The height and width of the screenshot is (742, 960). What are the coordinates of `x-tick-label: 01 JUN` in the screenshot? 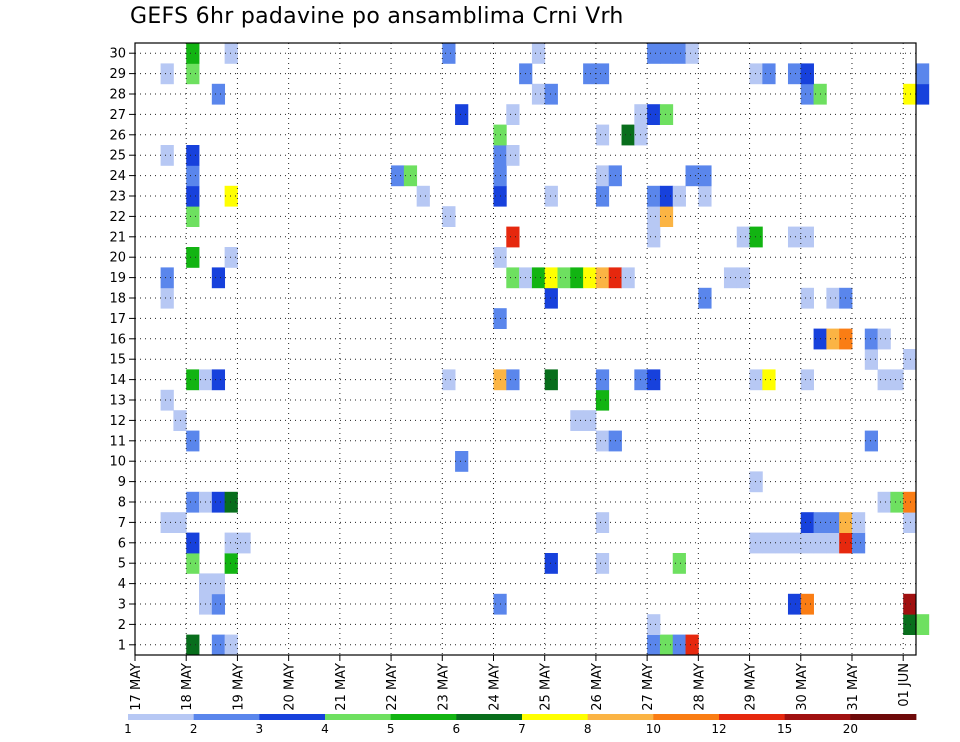 It's located at (904, 685).